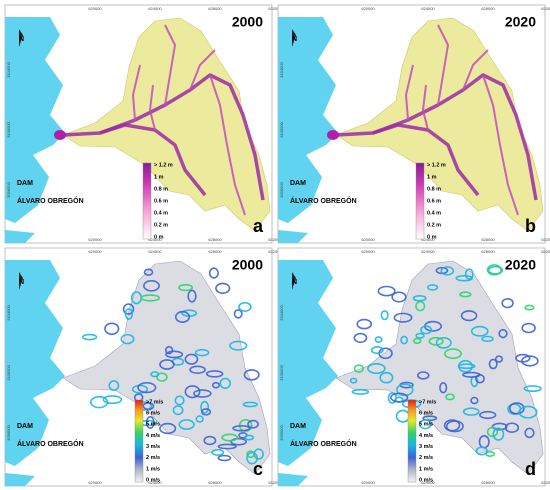 The image size is (550, 490). I want to click on reservoir, so click(35, 373).